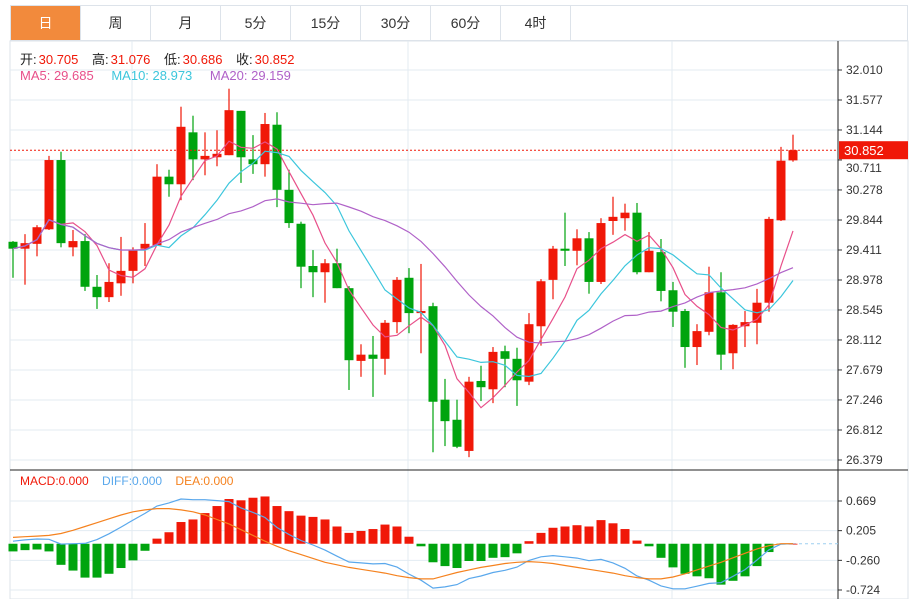 This screenshot has width=918, height=599. Describe the element at coordinates (863, 560) in the screenshot. I see `macd-axis-label: -0.260` at that location.